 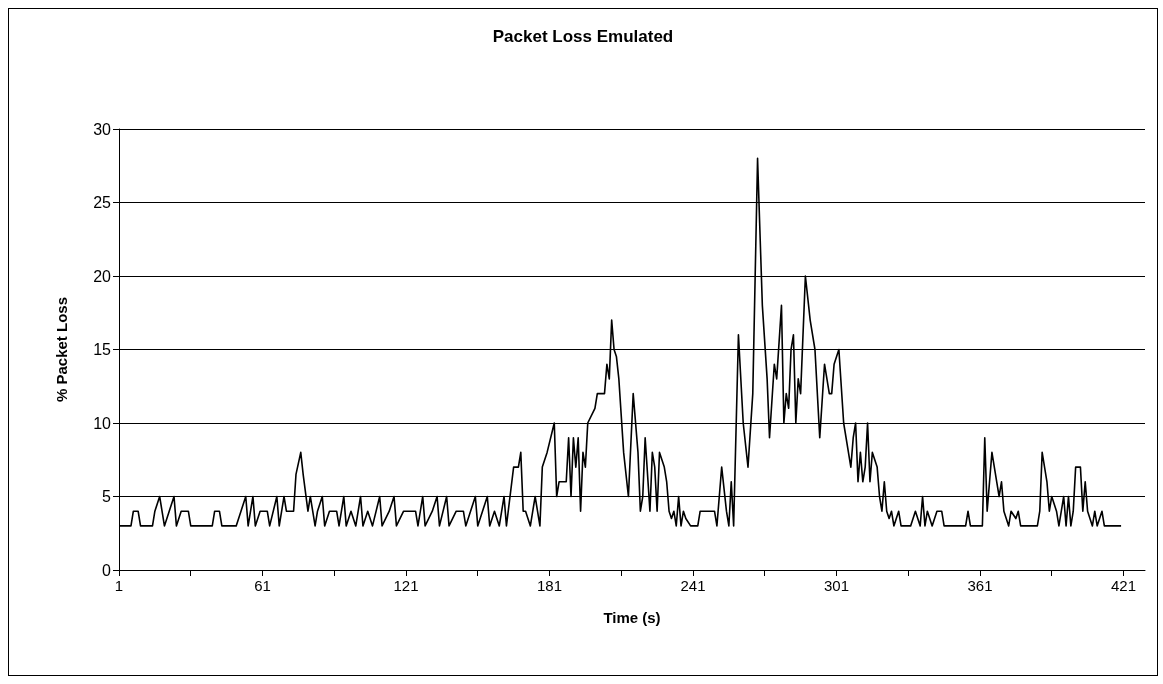 I want to click on x-tick-label: 241, so click(x=693, y=585).